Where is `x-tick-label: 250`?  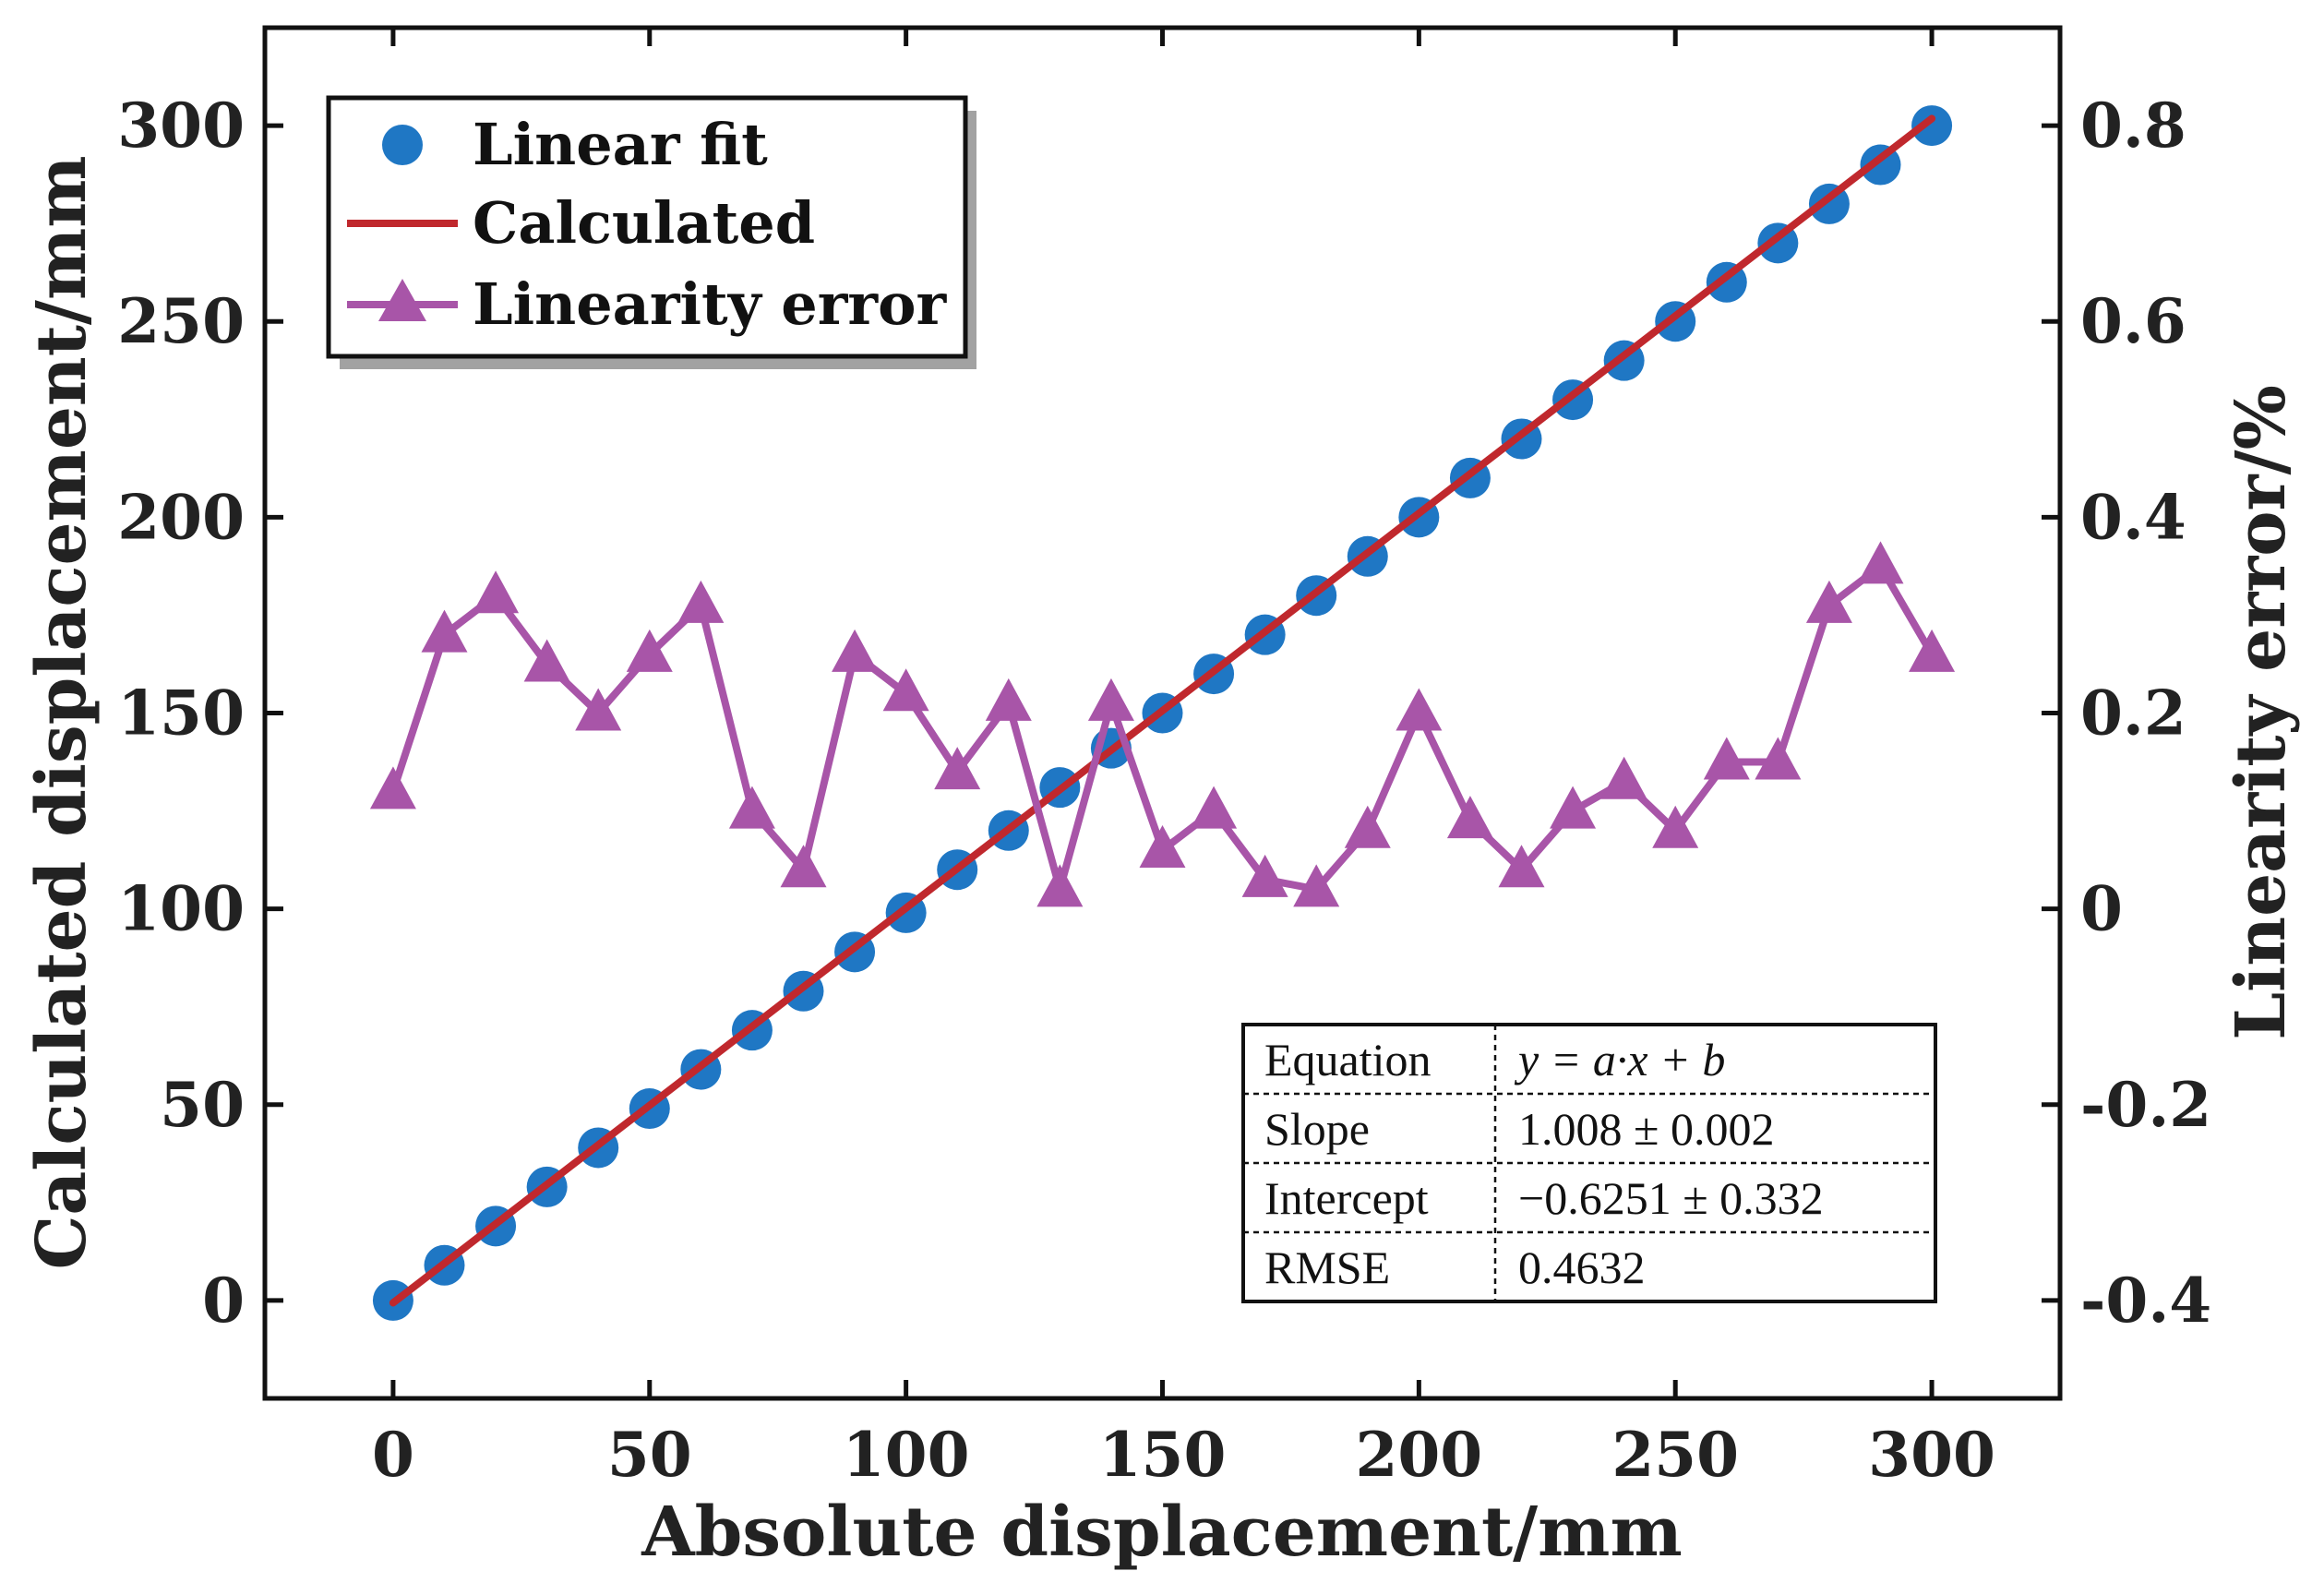
x-tick-label: 250 is located at coordinates (1675, 1455).